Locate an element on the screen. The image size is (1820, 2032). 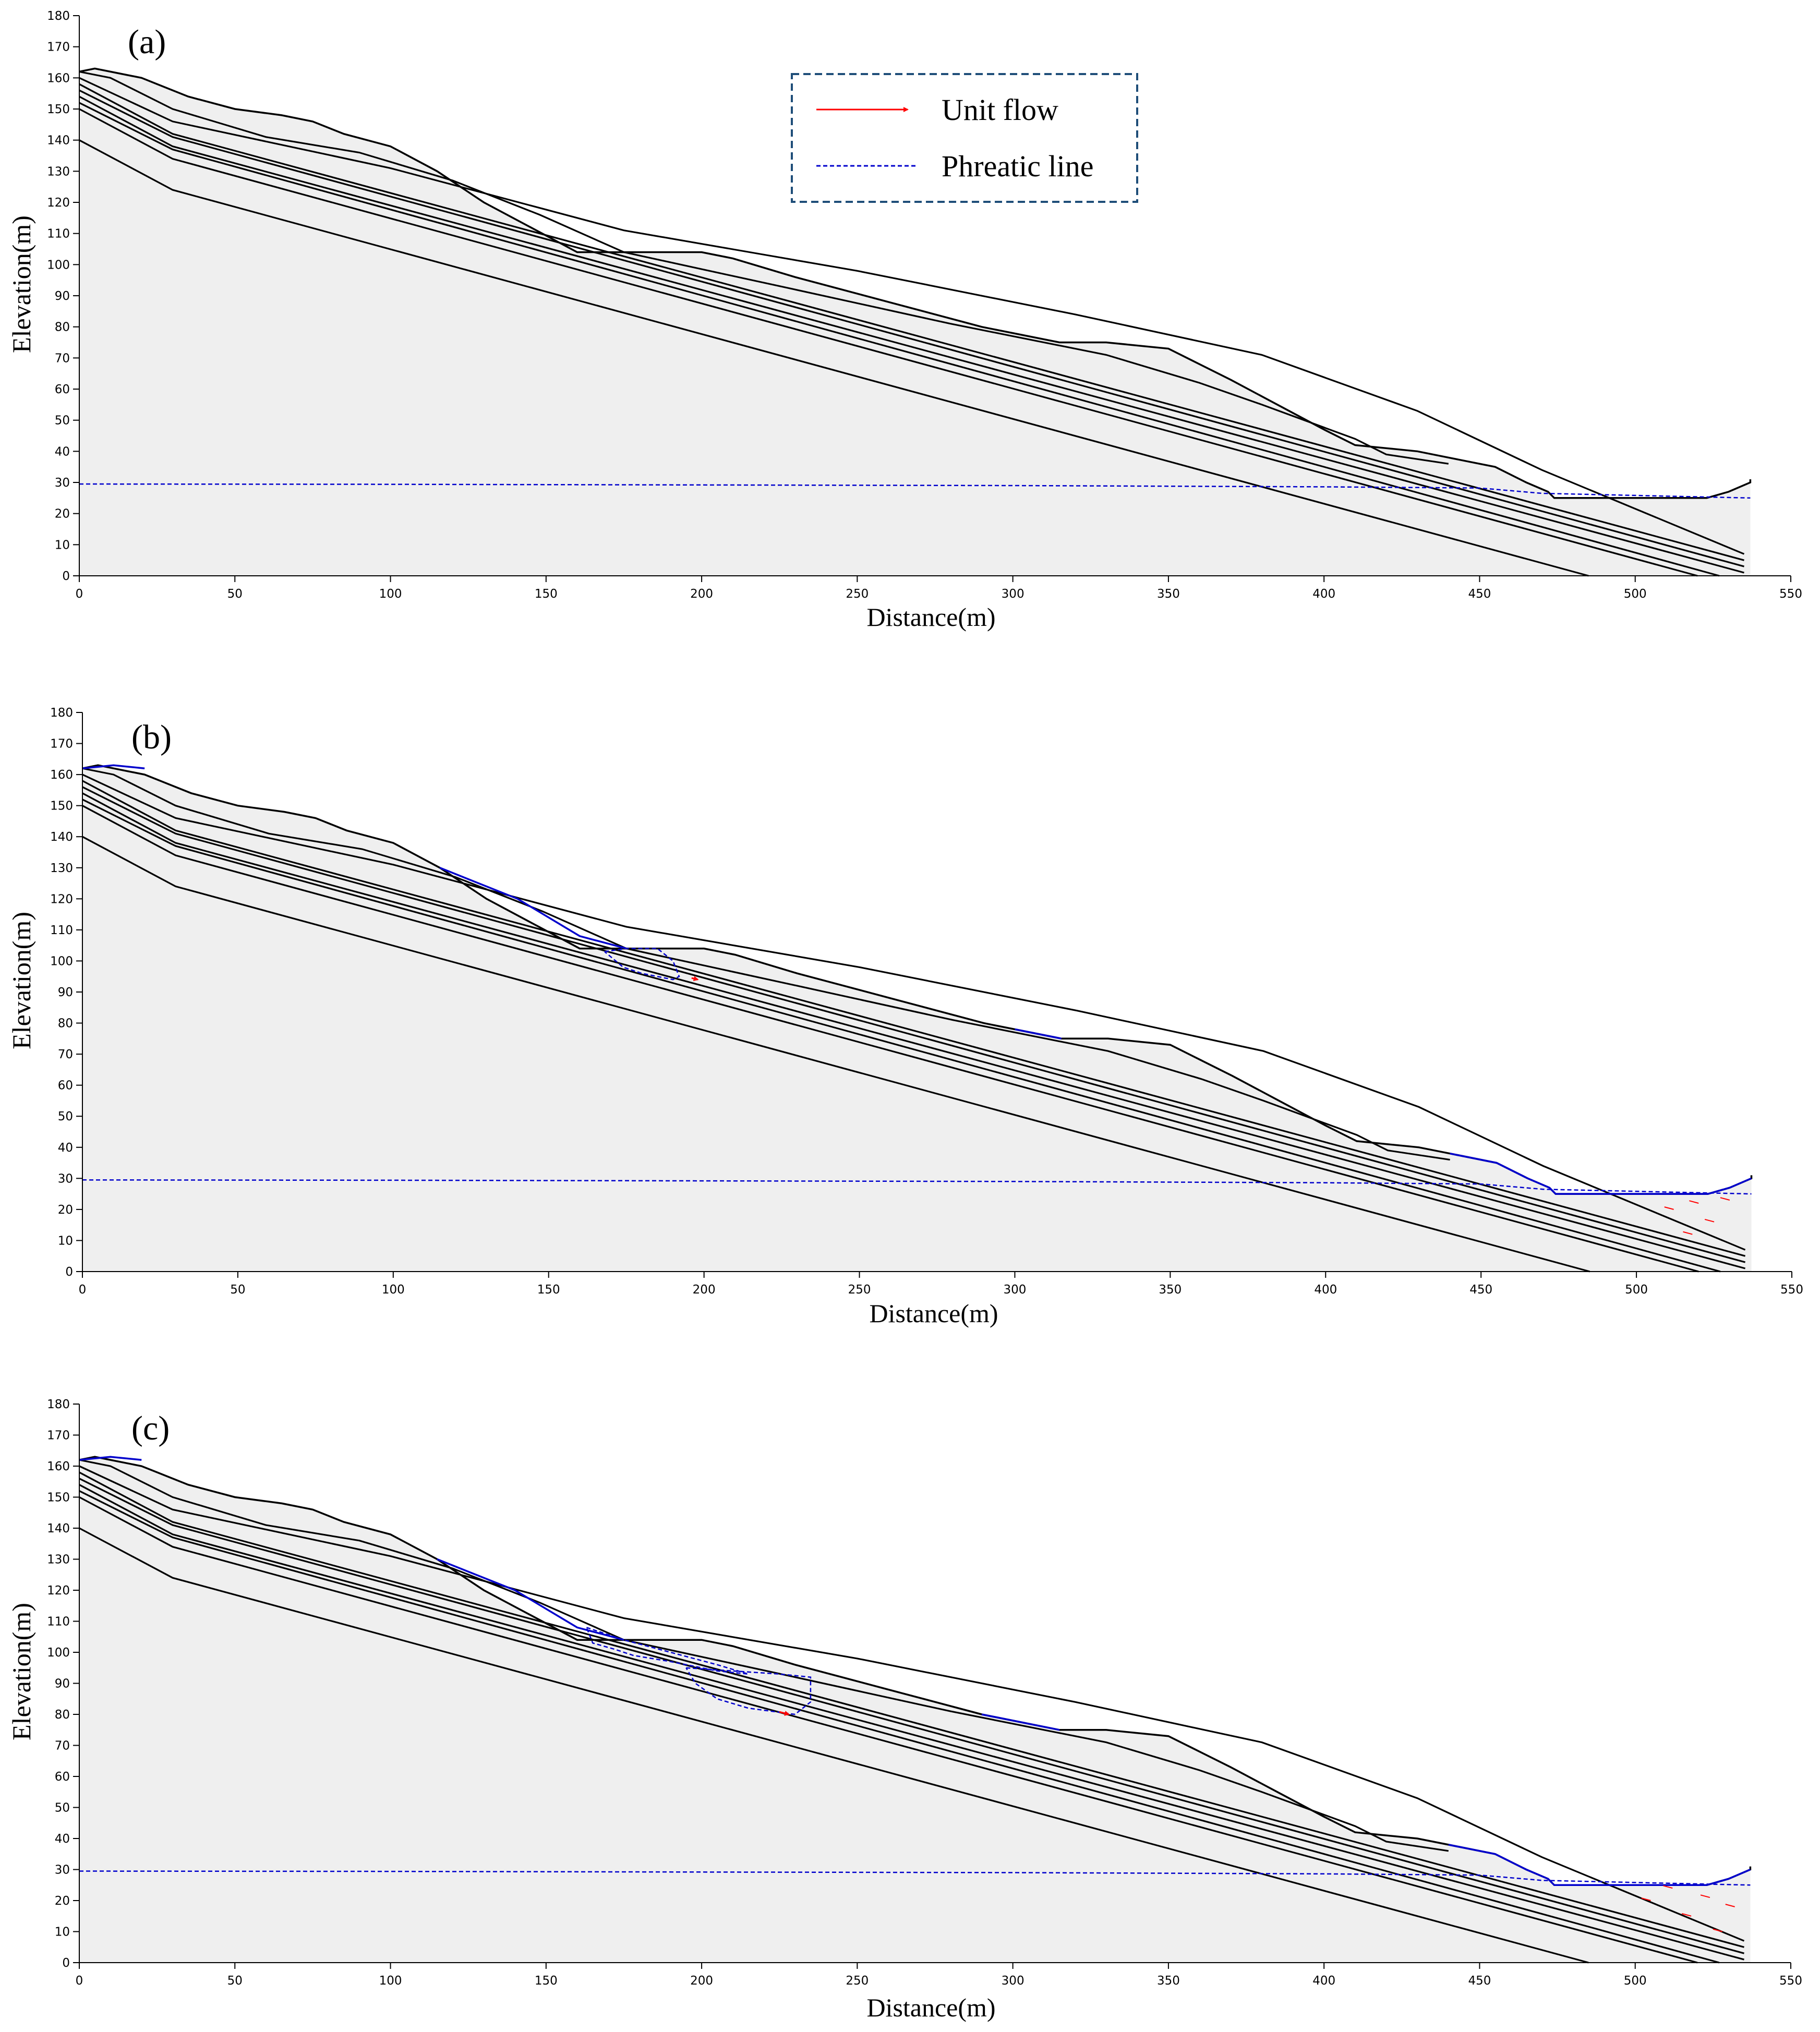
legend: Unit flow Phreatic line is located at coordinates (964, 138).